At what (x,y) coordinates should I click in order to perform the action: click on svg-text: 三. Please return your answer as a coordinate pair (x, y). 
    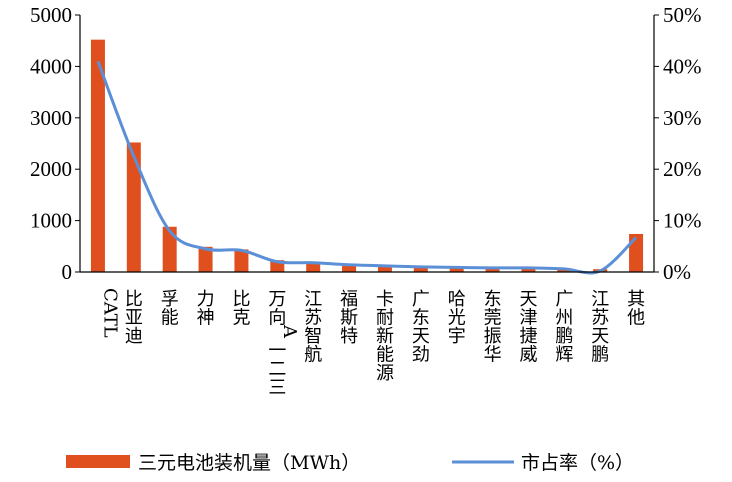
    Looking at the image, I should click on (277, 388).